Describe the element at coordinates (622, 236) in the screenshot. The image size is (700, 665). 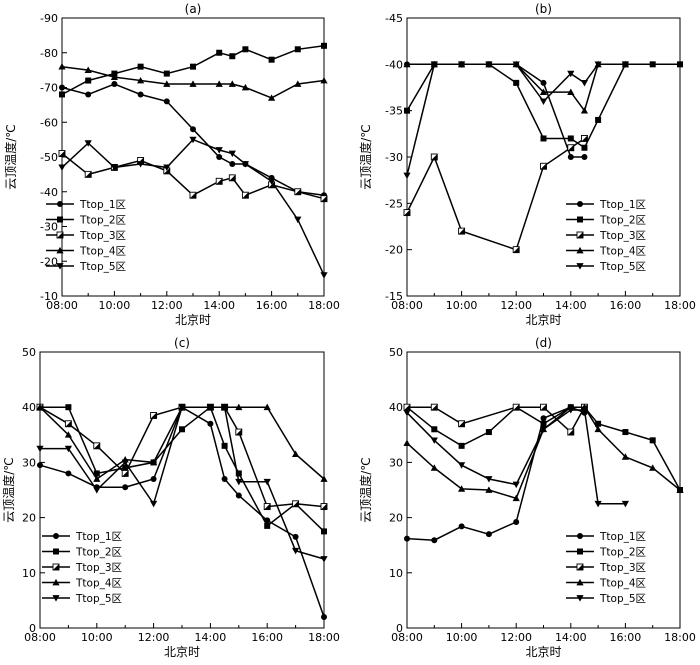
I see `legend-label: Ttop_3区` at that location.